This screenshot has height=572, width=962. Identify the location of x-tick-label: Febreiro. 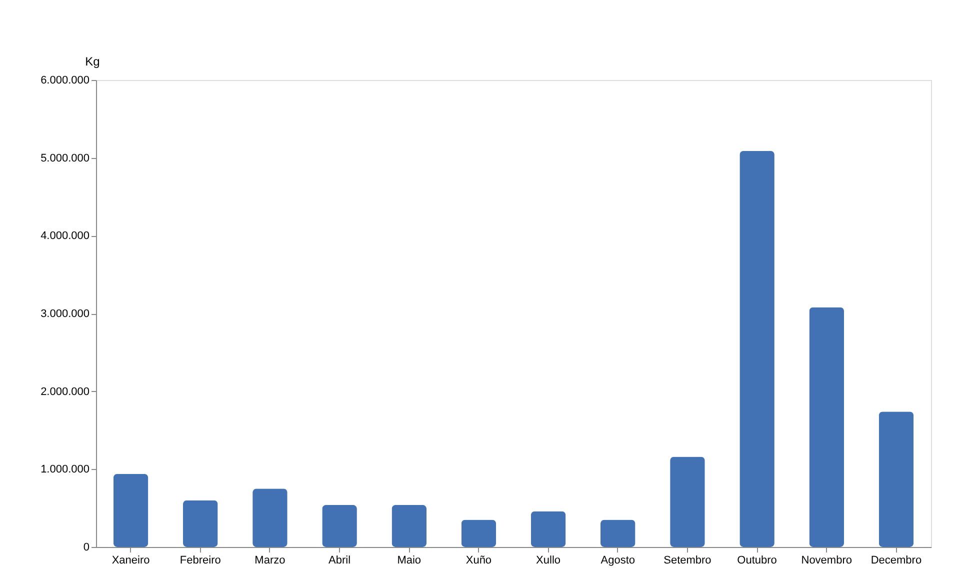
(200, 560).